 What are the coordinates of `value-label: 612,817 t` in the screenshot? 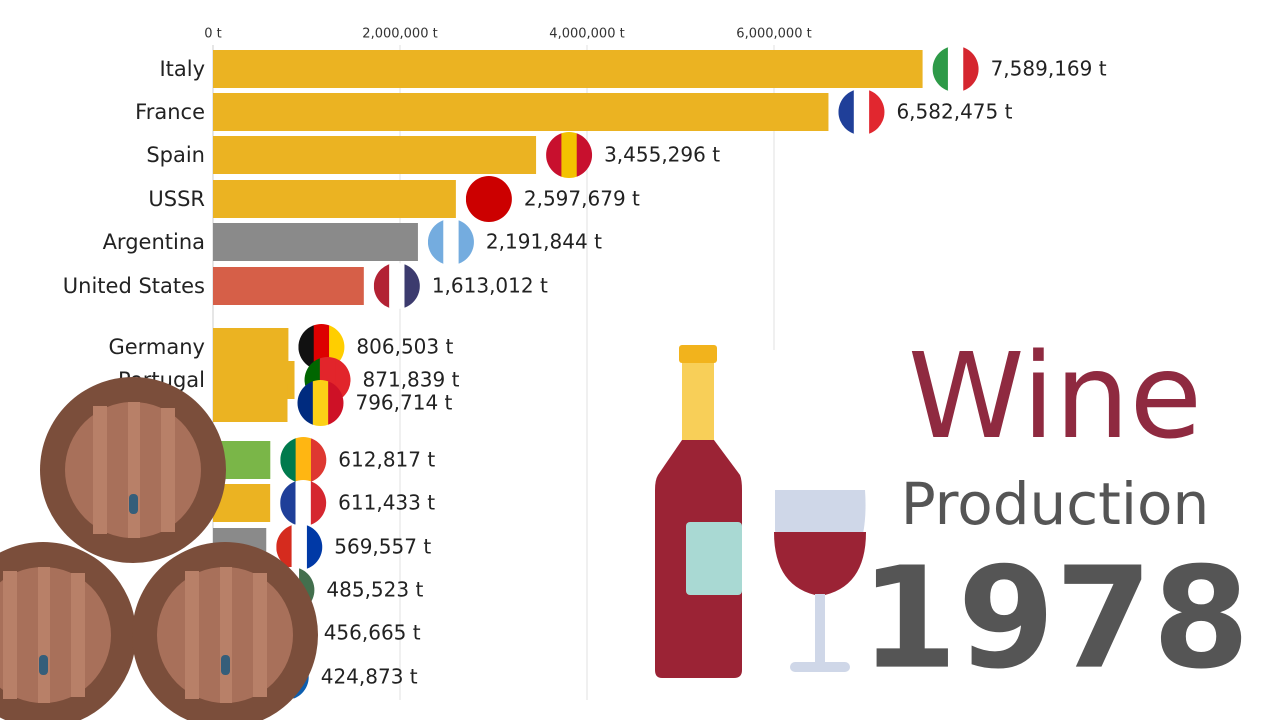 It's located at (386, 460).